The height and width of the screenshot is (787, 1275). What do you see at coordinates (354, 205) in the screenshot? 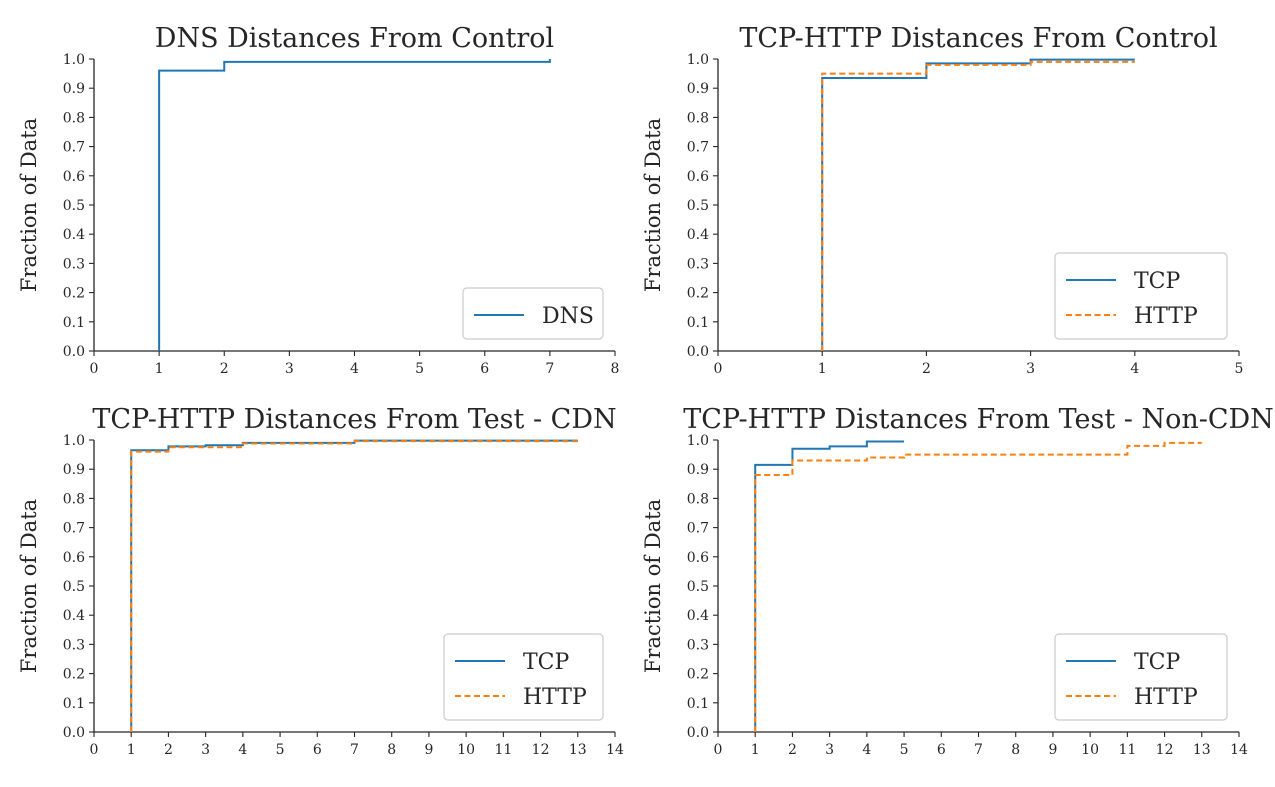
I see `series-line-dns` at bounding box center [354, 205].